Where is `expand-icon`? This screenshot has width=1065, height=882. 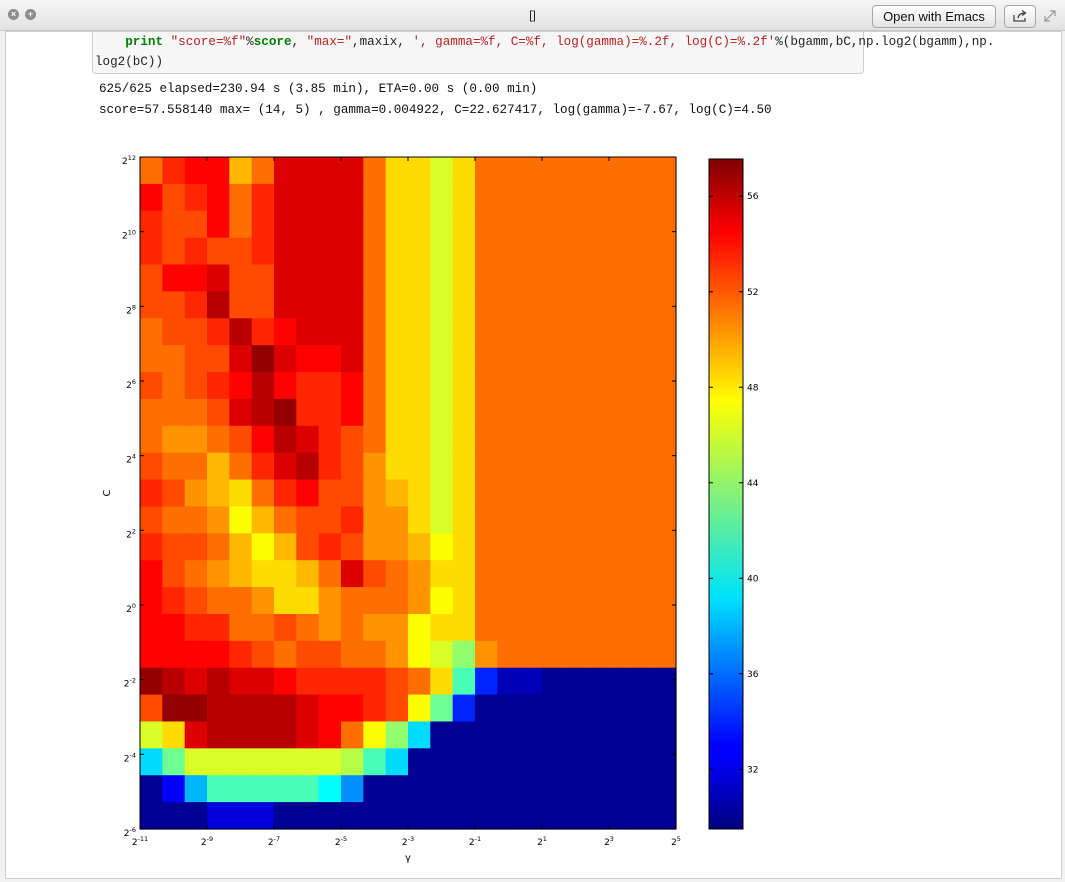
expand-icon is located at coordinates (1050, 16).